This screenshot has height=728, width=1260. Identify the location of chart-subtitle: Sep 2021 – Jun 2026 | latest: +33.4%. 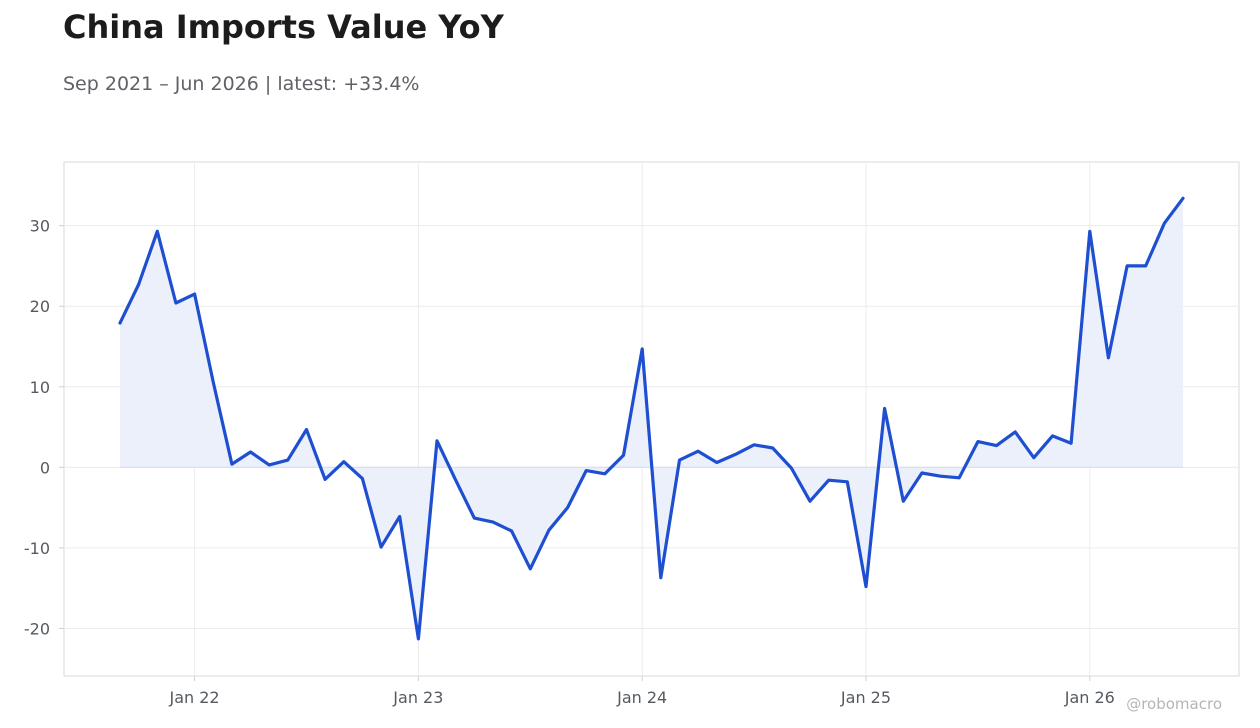
(241, 84).